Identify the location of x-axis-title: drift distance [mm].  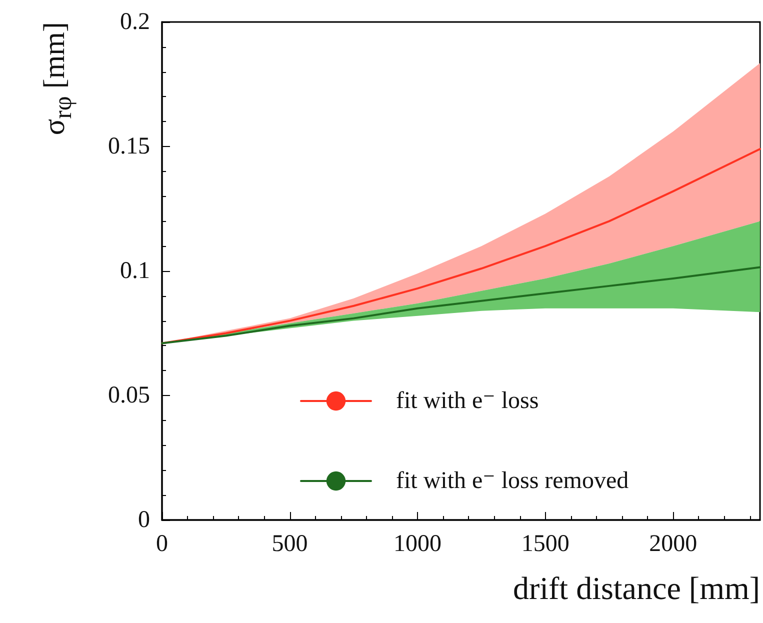
(636, 588).